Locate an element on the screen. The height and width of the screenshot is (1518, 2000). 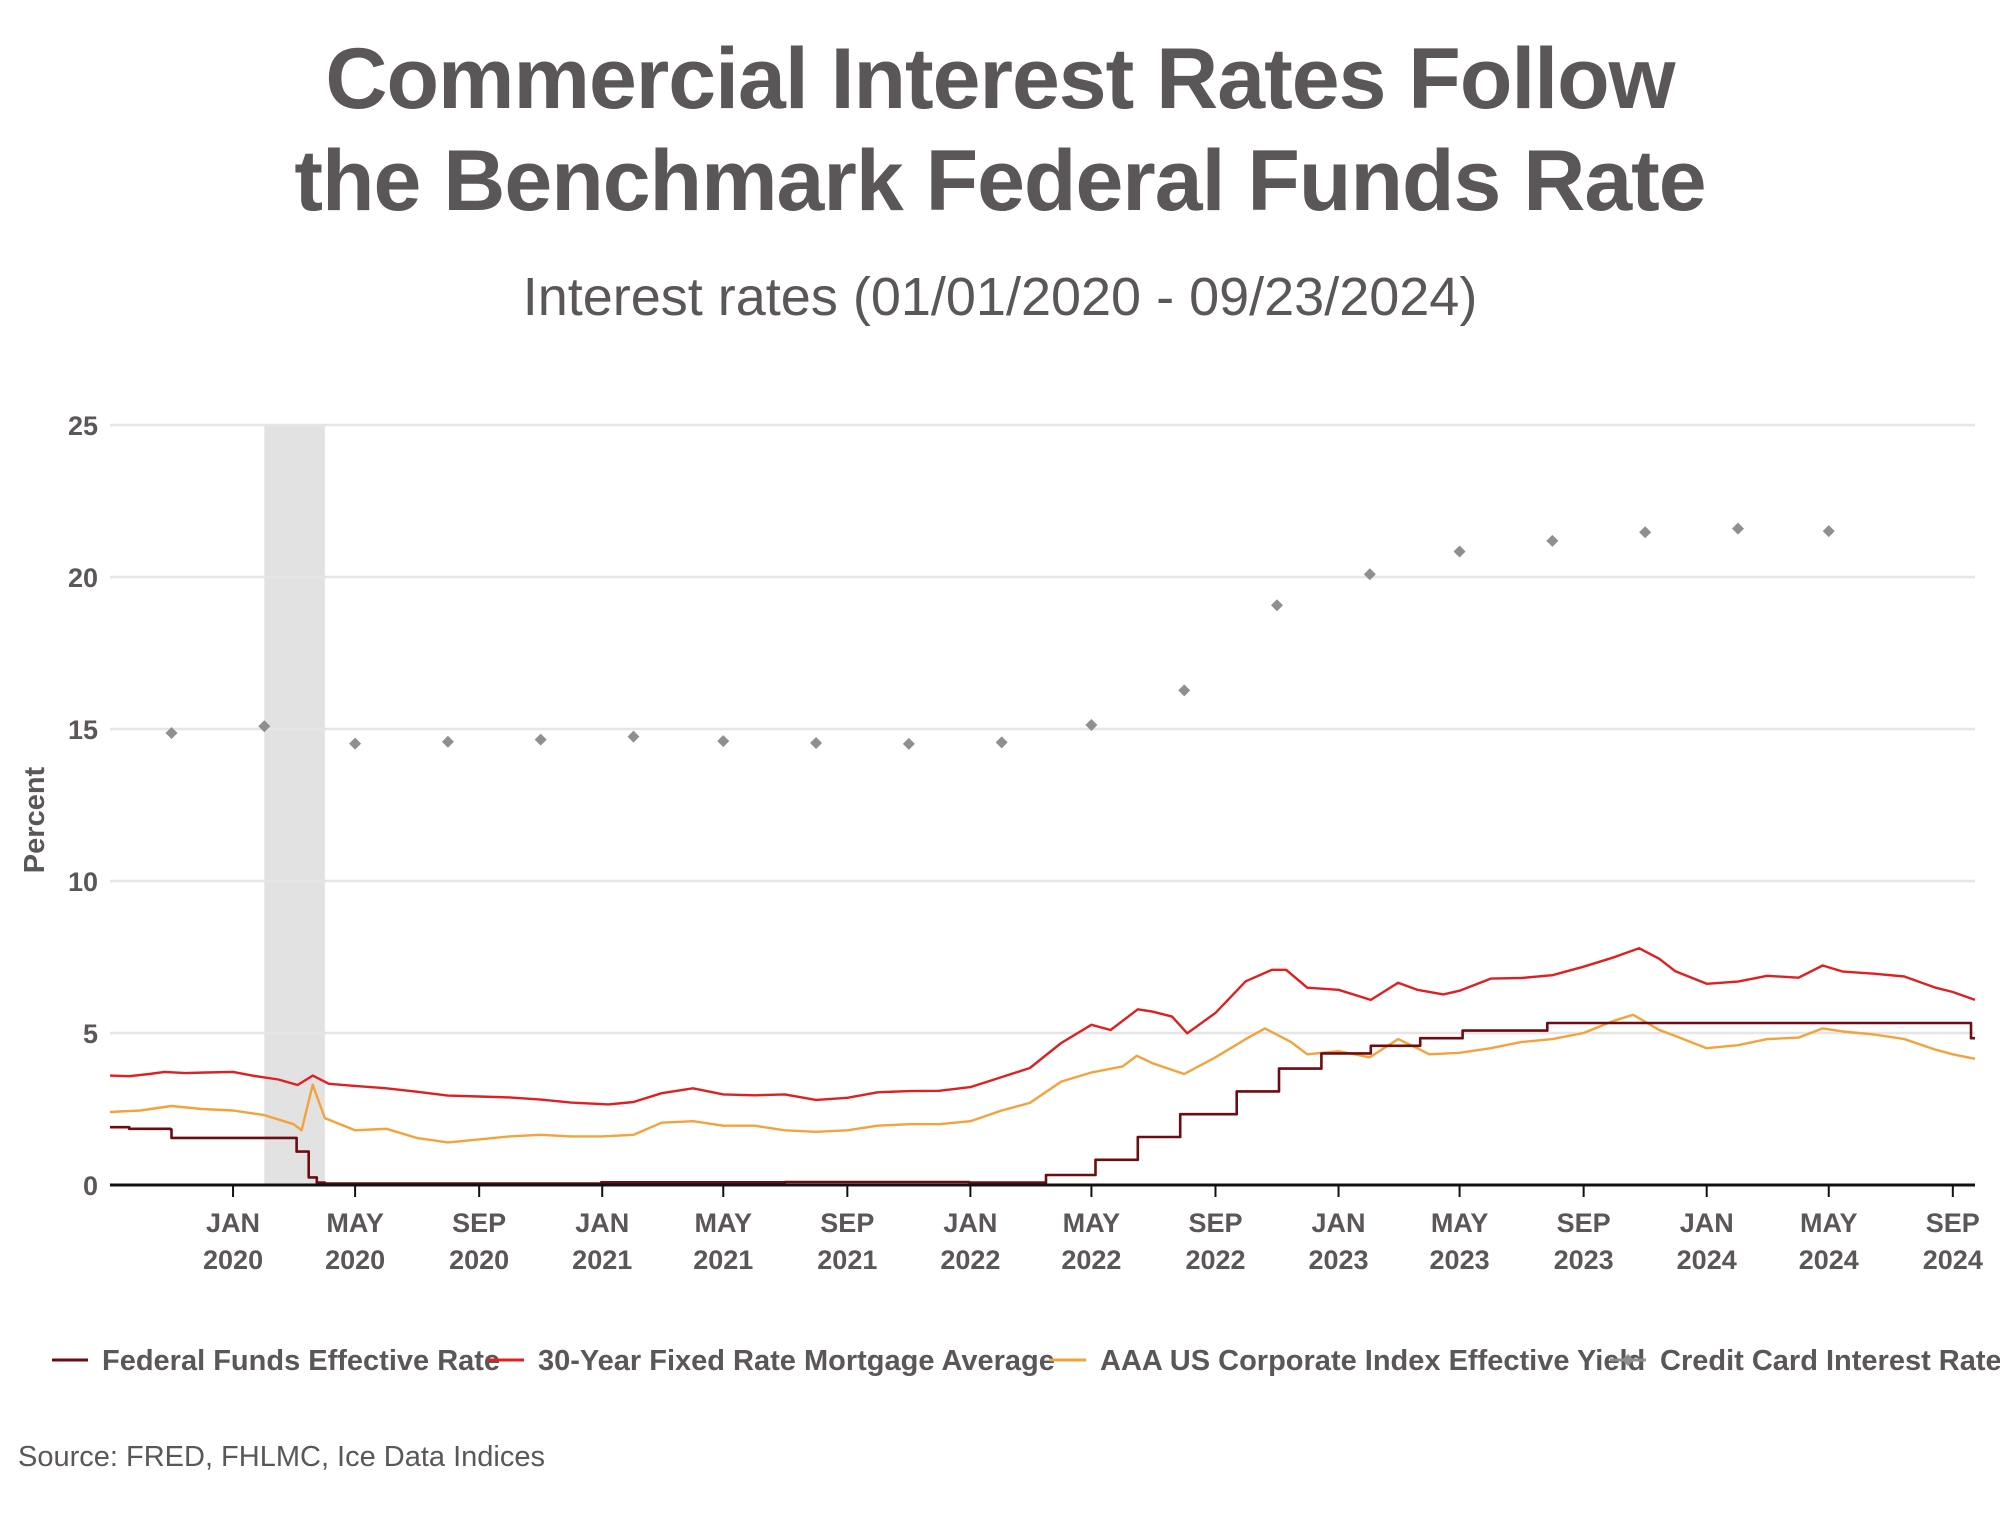
series-line-30-year-fixed-rate-mortgage-average is located at coordinates (1042, 1026).